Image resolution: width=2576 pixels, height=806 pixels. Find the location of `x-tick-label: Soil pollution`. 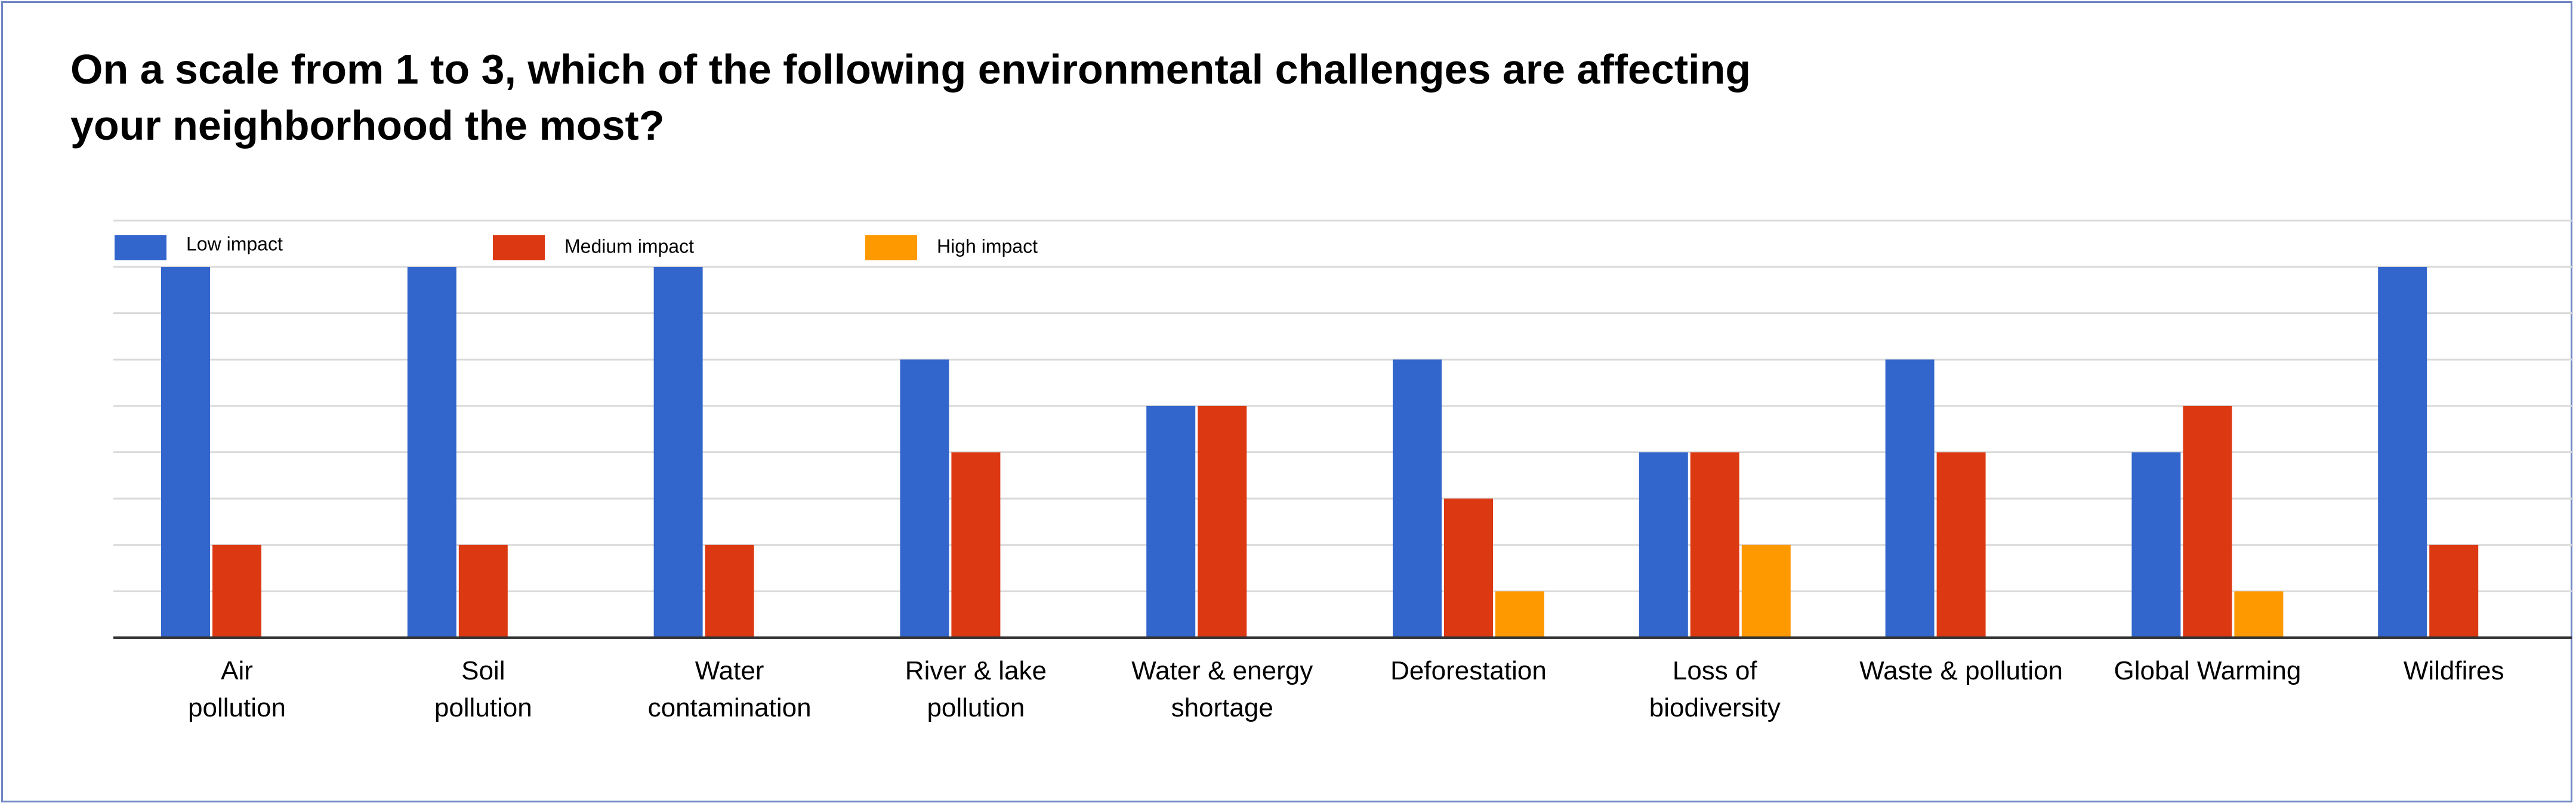

x-tick-label: Soil pollution is located at coordinates (483, 689).